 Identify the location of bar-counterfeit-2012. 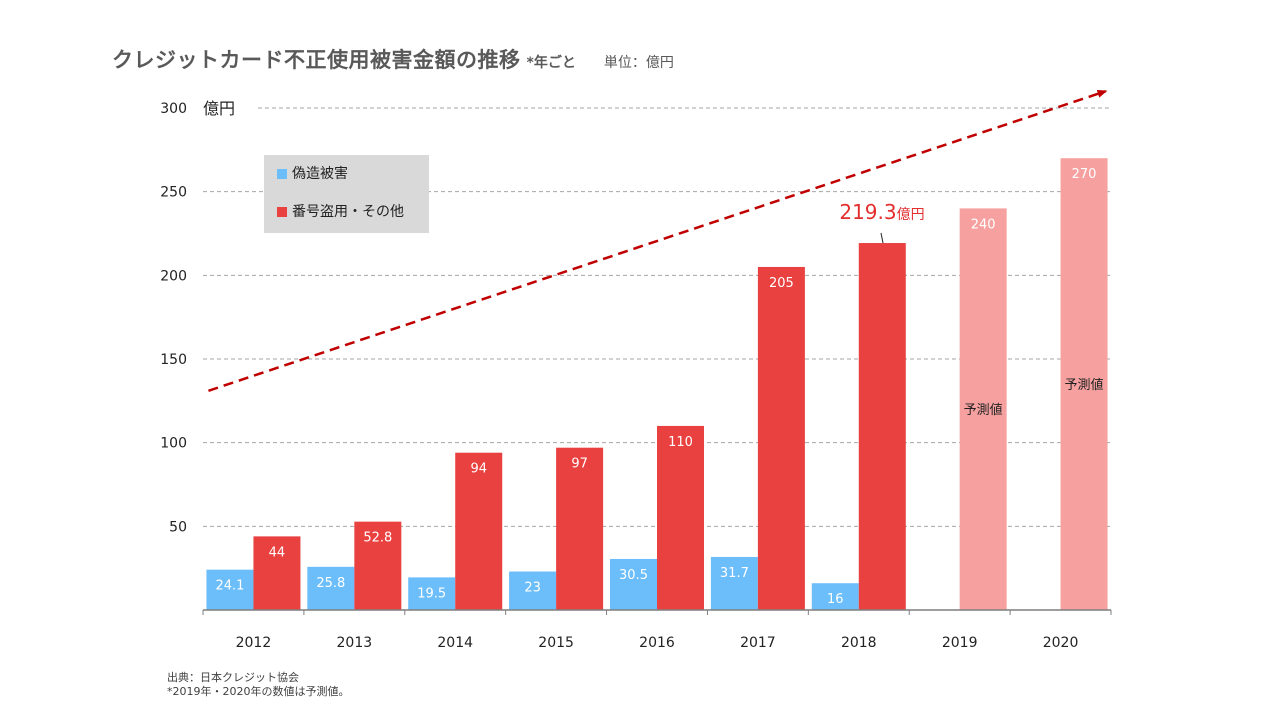
(230, 589).